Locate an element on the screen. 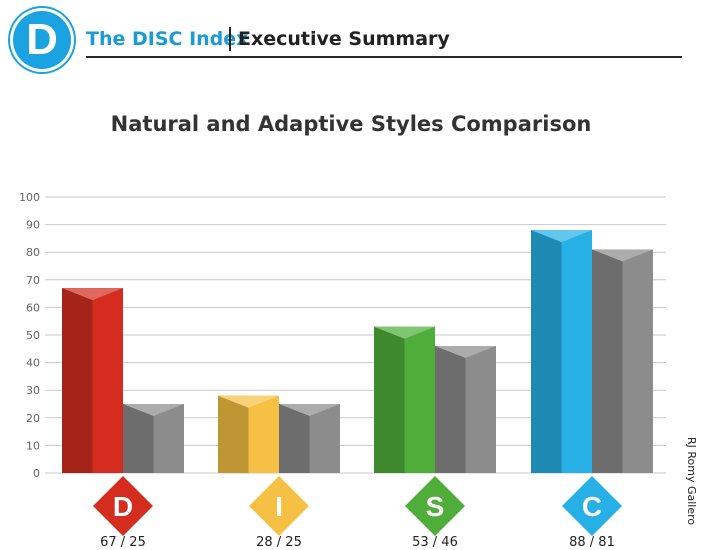 The height and width of the screenshot is (550, 708). bar-adaptive-S is located at coordinates (465, 409).